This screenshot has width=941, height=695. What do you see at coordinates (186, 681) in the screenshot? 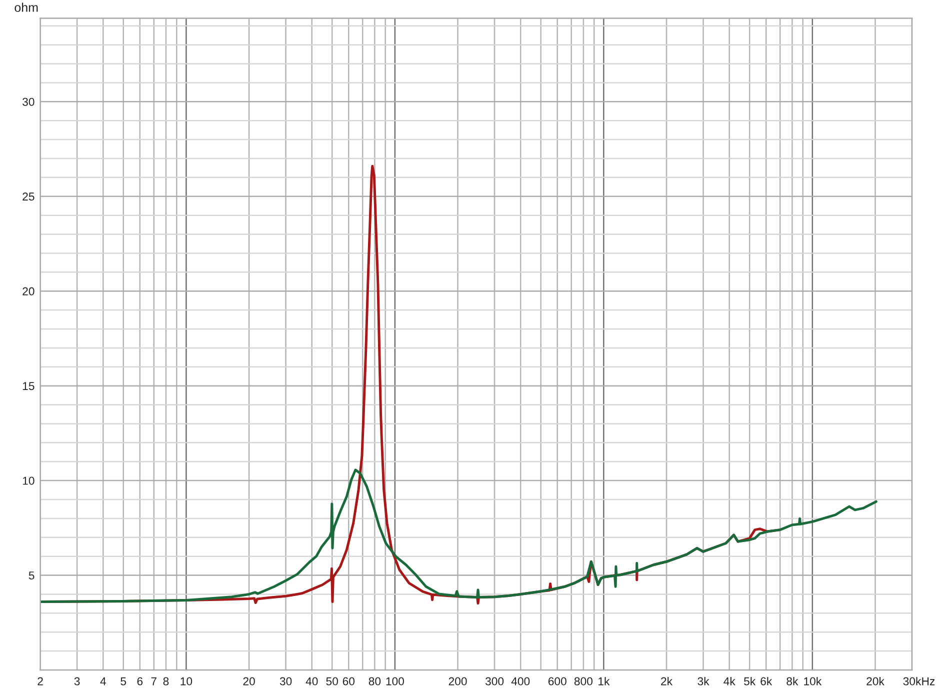
I see `x-tick-label: 10` at bounding box center [186, 681].